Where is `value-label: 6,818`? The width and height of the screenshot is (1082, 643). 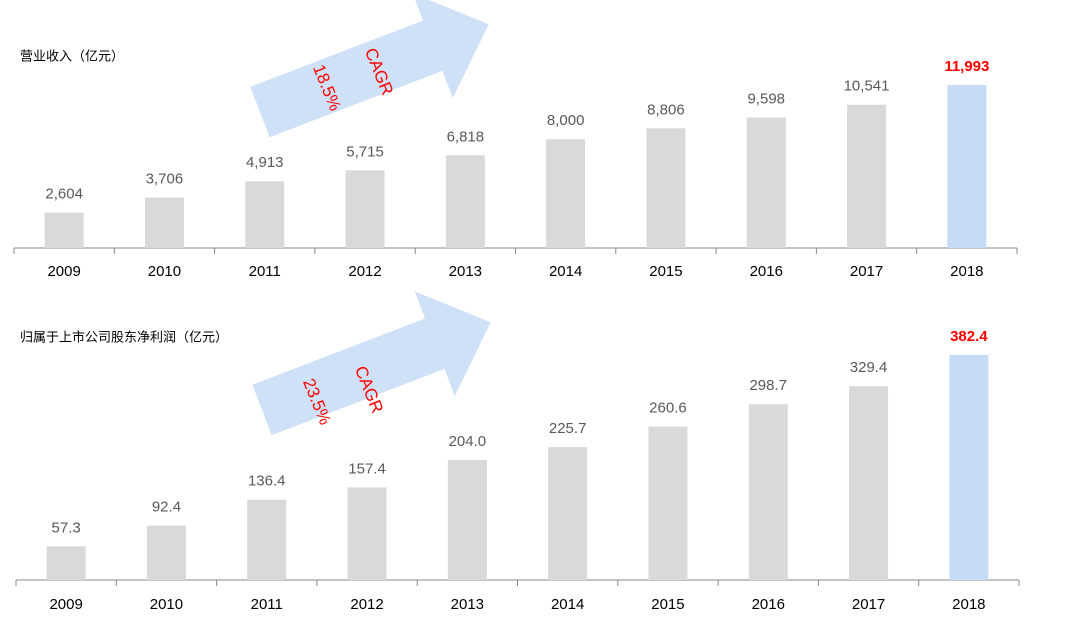 value-label: 6,818 is located at coordinates (466, 136).